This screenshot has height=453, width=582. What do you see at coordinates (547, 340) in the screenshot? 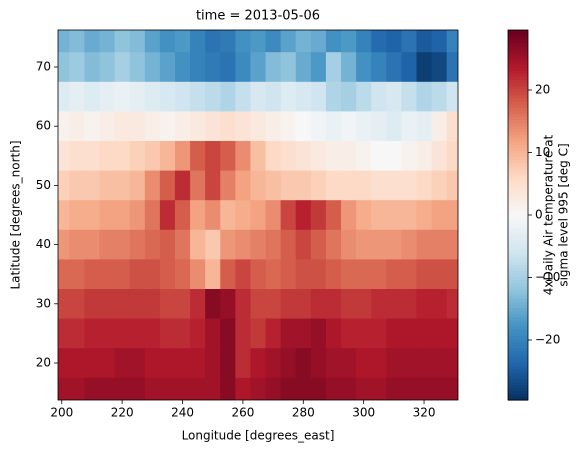
I see `colorbar-tick-label: −20` at bounding box center [547, 340].